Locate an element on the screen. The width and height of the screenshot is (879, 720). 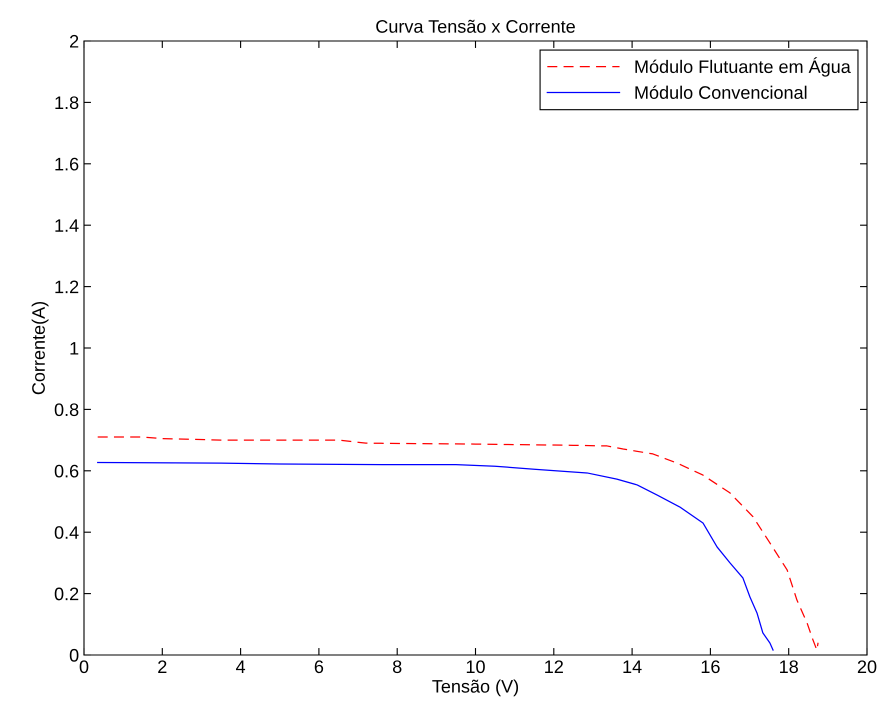
y-tick-label: 1 is located at coordinates (74, 348).